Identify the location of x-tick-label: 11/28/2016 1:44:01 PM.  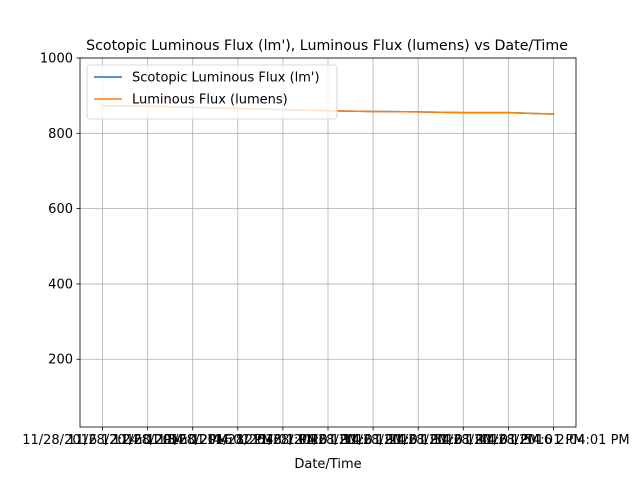
(463, 440).